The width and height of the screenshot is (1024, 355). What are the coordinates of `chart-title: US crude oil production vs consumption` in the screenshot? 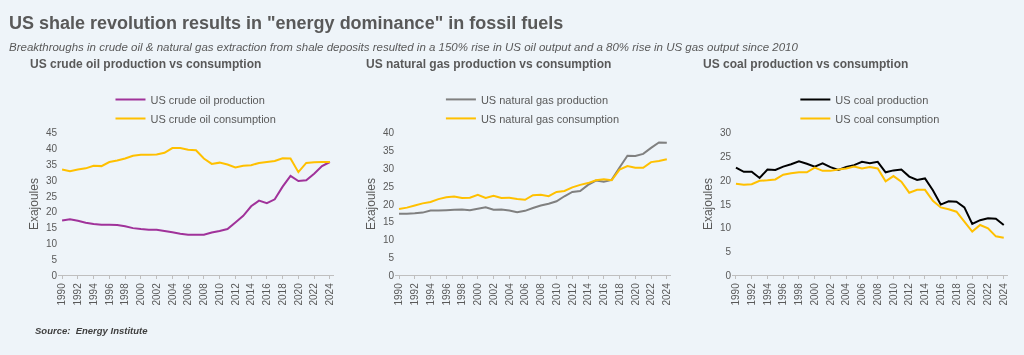 It's located at (146, 64).